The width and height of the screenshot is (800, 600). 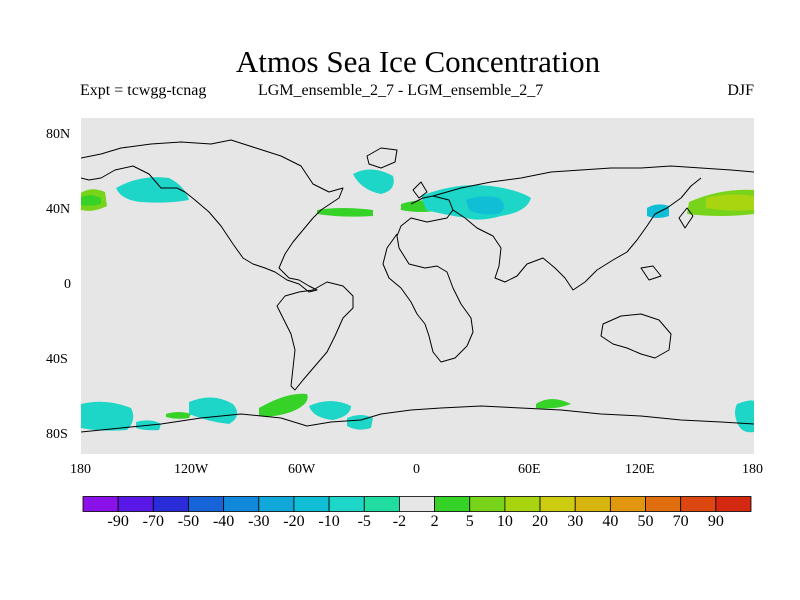 I want to click on colorbar-label: -5, so click(x=364, y=521).